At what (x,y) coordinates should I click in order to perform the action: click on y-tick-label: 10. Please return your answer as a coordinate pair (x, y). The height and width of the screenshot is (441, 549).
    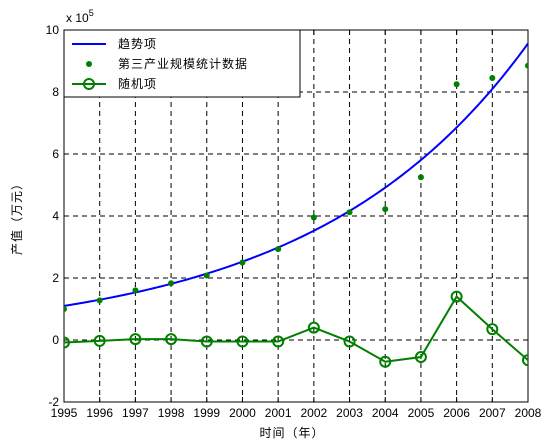
    Looking at the image, I should click on (53, 30).